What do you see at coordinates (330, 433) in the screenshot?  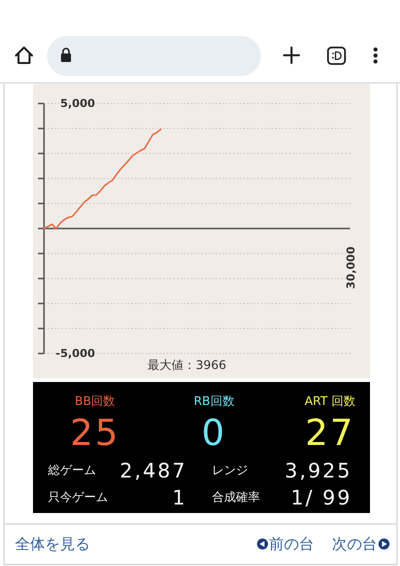 I see `text: 27` at bounding box center [330, 433].